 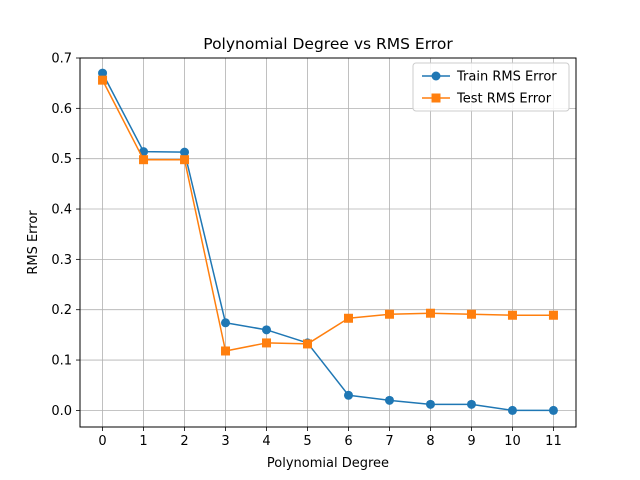 I want to click on x-tick-label: 10, so click(x=512, y=441).